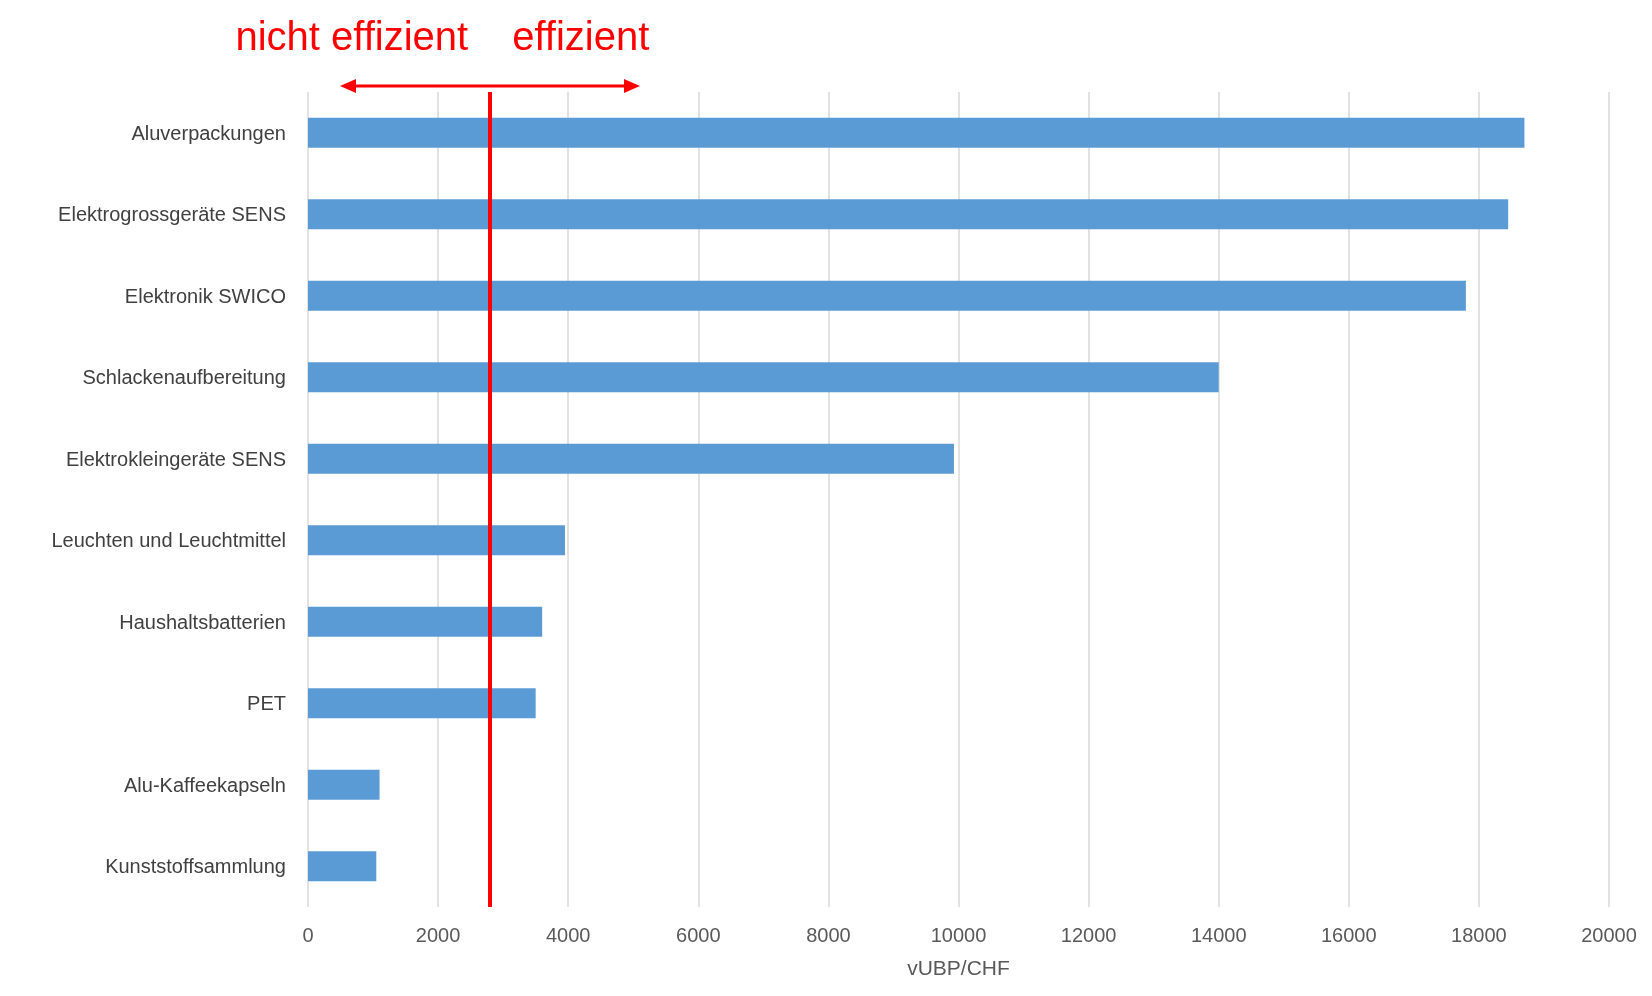  What do you see at coordinates (175, 458) in the screenshot?
I see `y-tick-label: Elektrokleingeräte SENS` at bounding box center [175, 458].